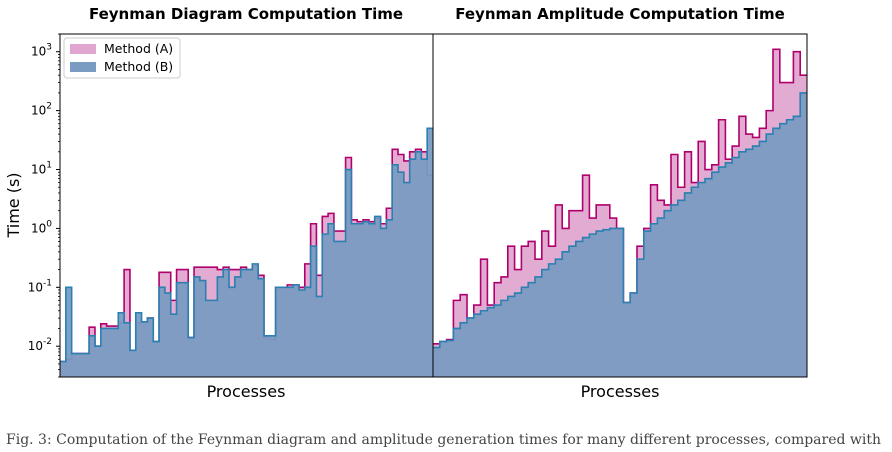 This screenshot has width=892, height=452. Describe the element at coordinates (41, 227) in the screenshot. I see `y-tick-label: 10⁰` at that location.